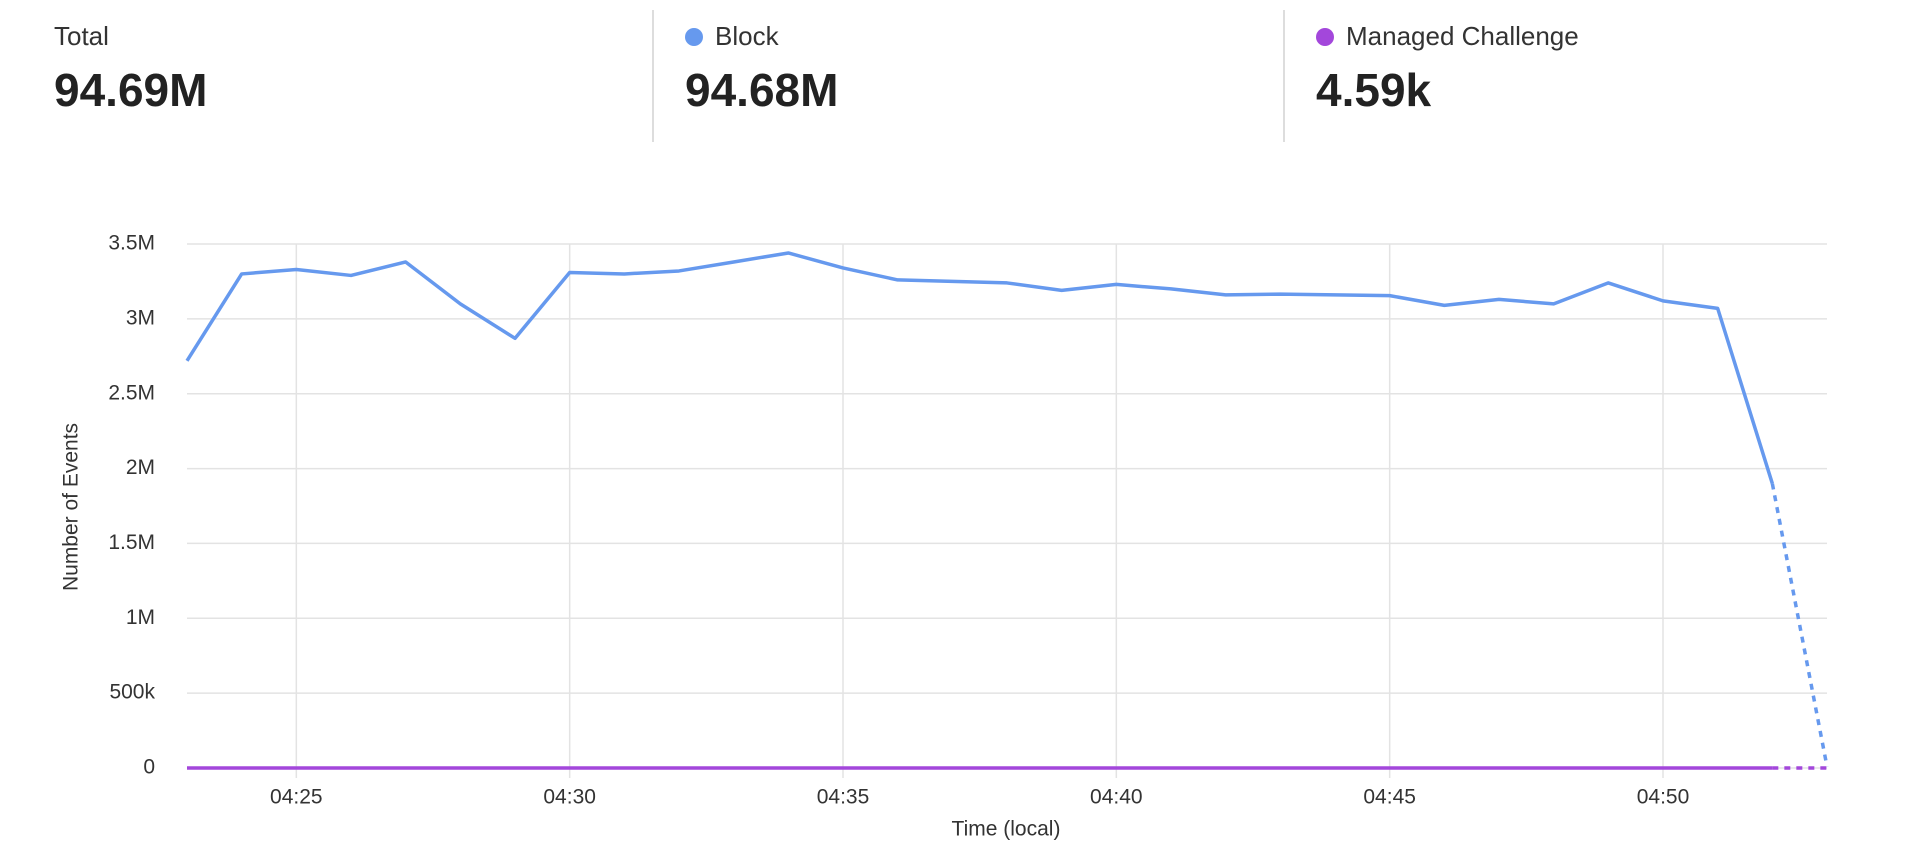 The height and width of the screenshot is (849, 1920). I want to click on stat-value: 4.59k, so click(1374, 90).